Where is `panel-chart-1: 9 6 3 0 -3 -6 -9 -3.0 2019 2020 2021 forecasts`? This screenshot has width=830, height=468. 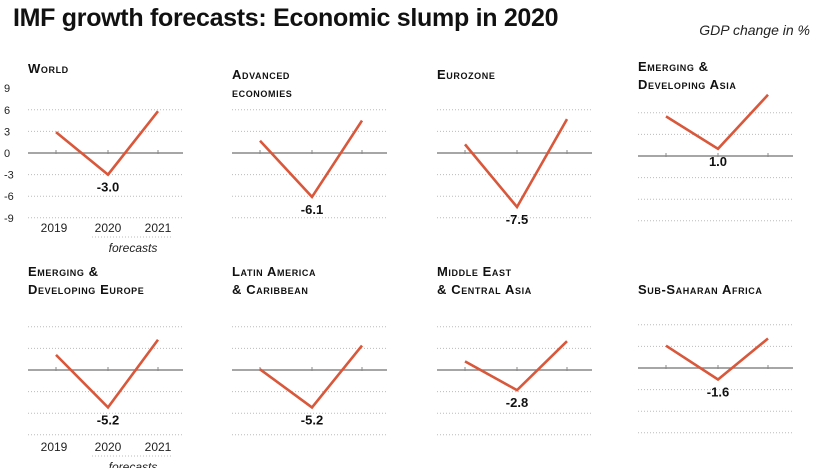
panel-chart-1: 9 6 3 0 -3 -6 -9 -3.0 2019 2020 2021 forecasts is located at coordinates (93, 169).